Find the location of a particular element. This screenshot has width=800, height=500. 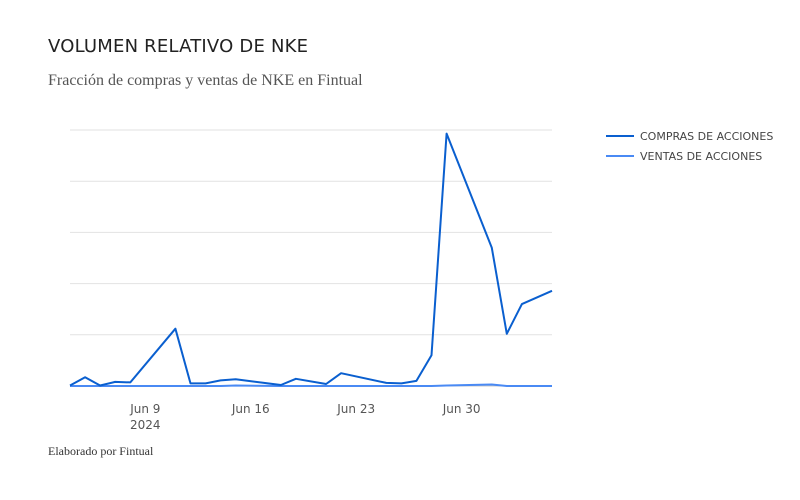

legend-swatch-ventas is located at coordinates (620, 156).